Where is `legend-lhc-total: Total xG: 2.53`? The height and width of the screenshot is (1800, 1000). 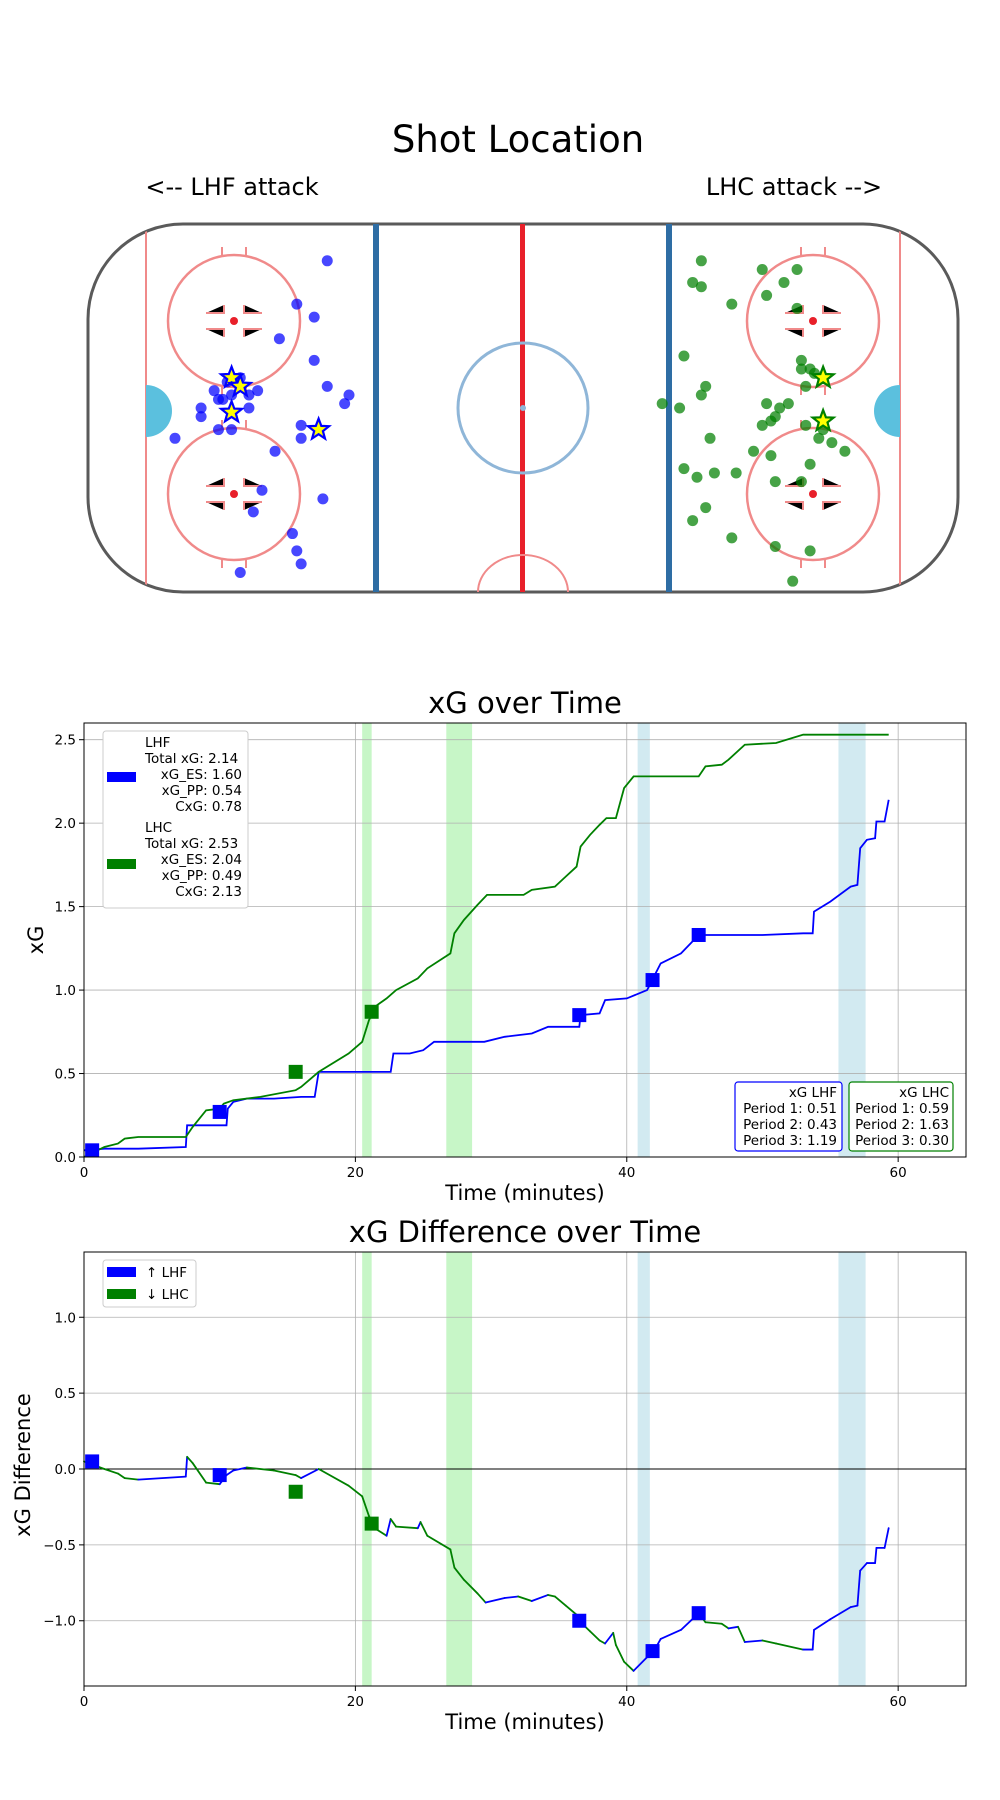
legend-lhc-total: Total xG: 2.53 is located at coordinates (191, 844).